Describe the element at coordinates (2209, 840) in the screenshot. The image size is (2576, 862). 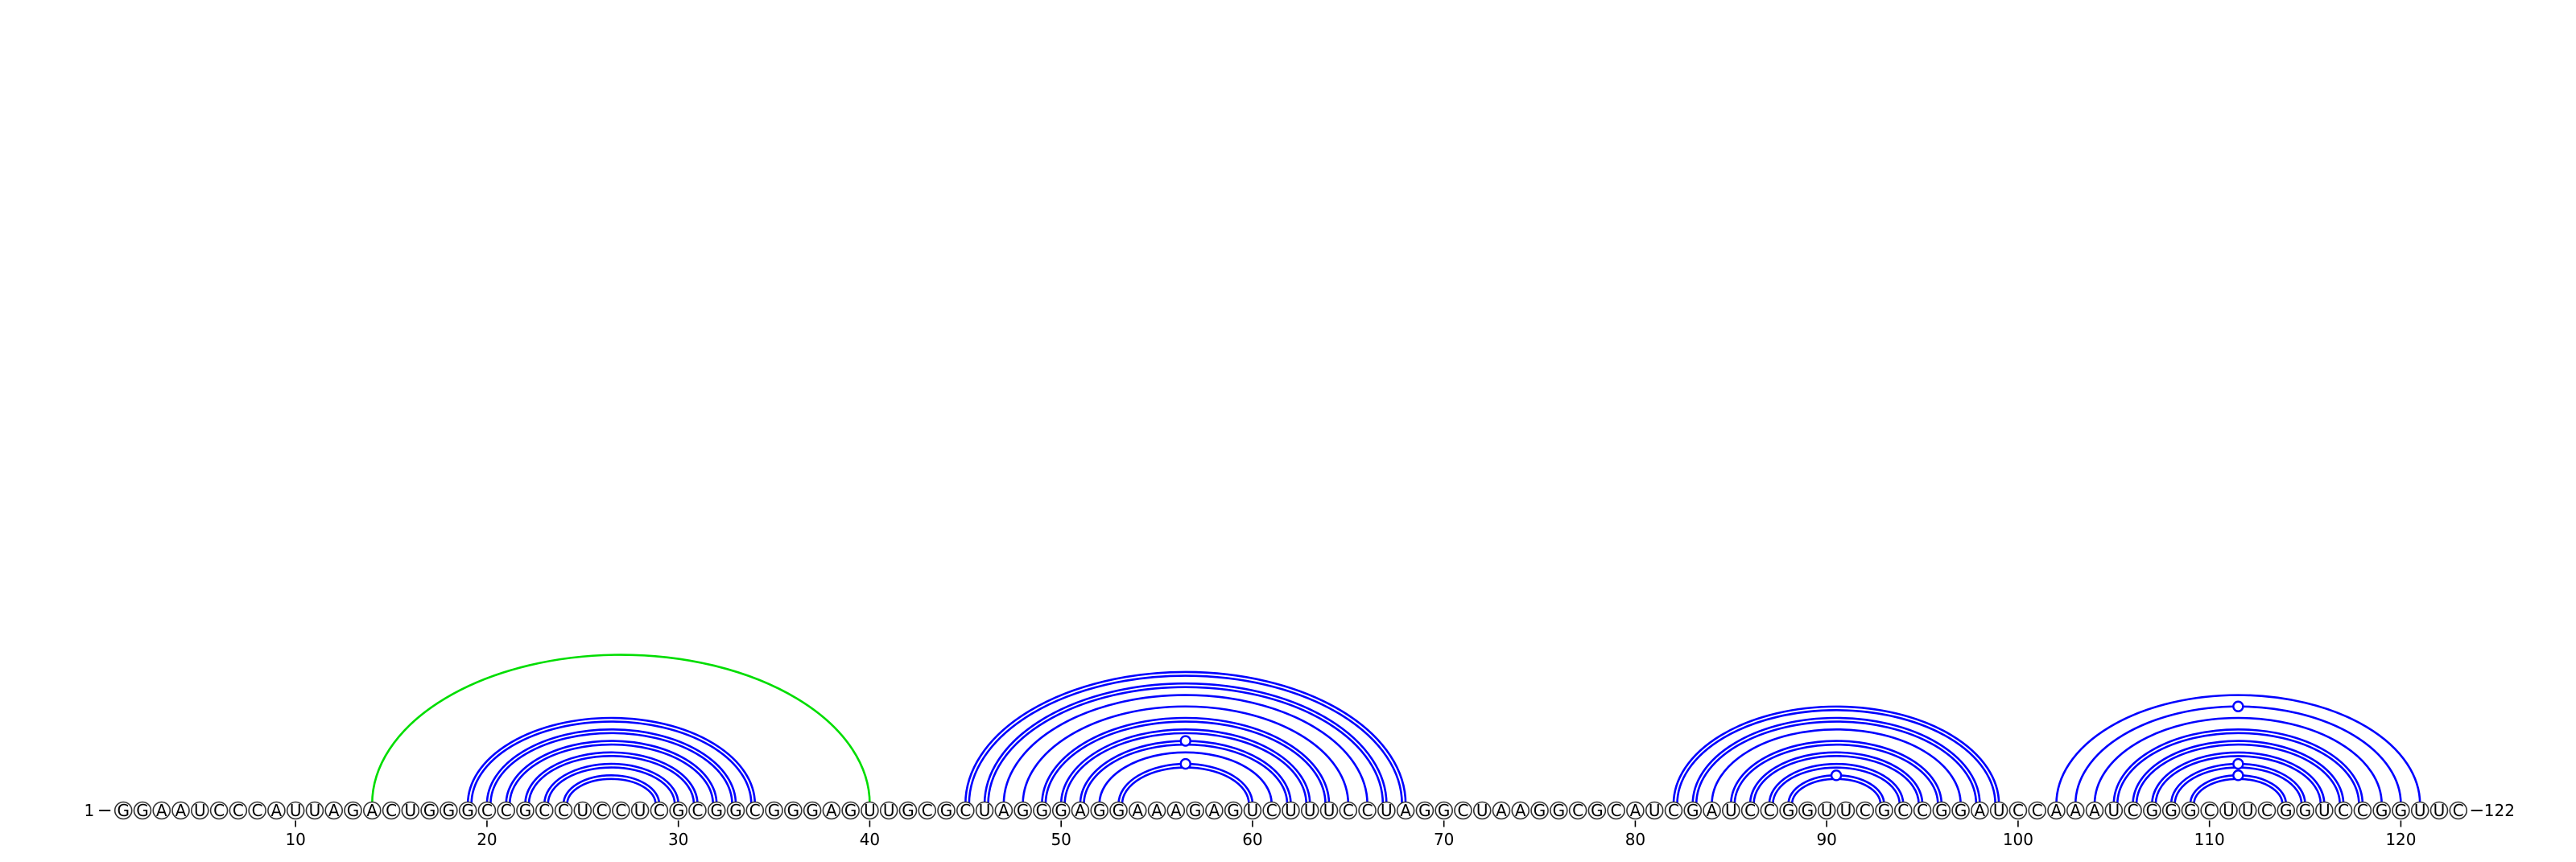
I see `tick-label: 110` at that location.